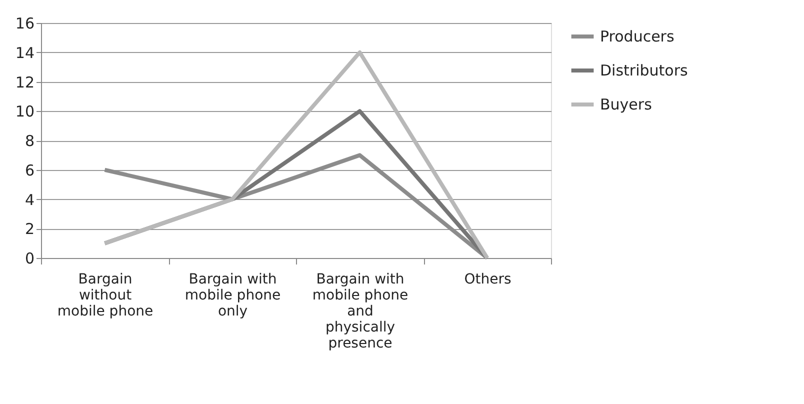 The image size is (804, 404). I want to click on legend-label: Buyers, so click(626, 105).